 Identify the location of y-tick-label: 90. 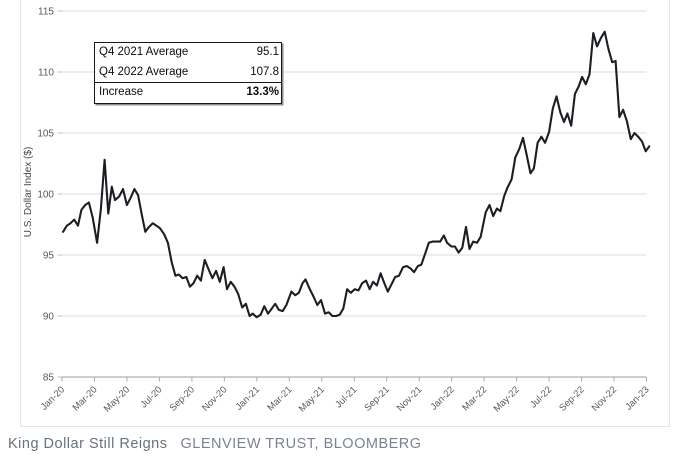
(49, 317).